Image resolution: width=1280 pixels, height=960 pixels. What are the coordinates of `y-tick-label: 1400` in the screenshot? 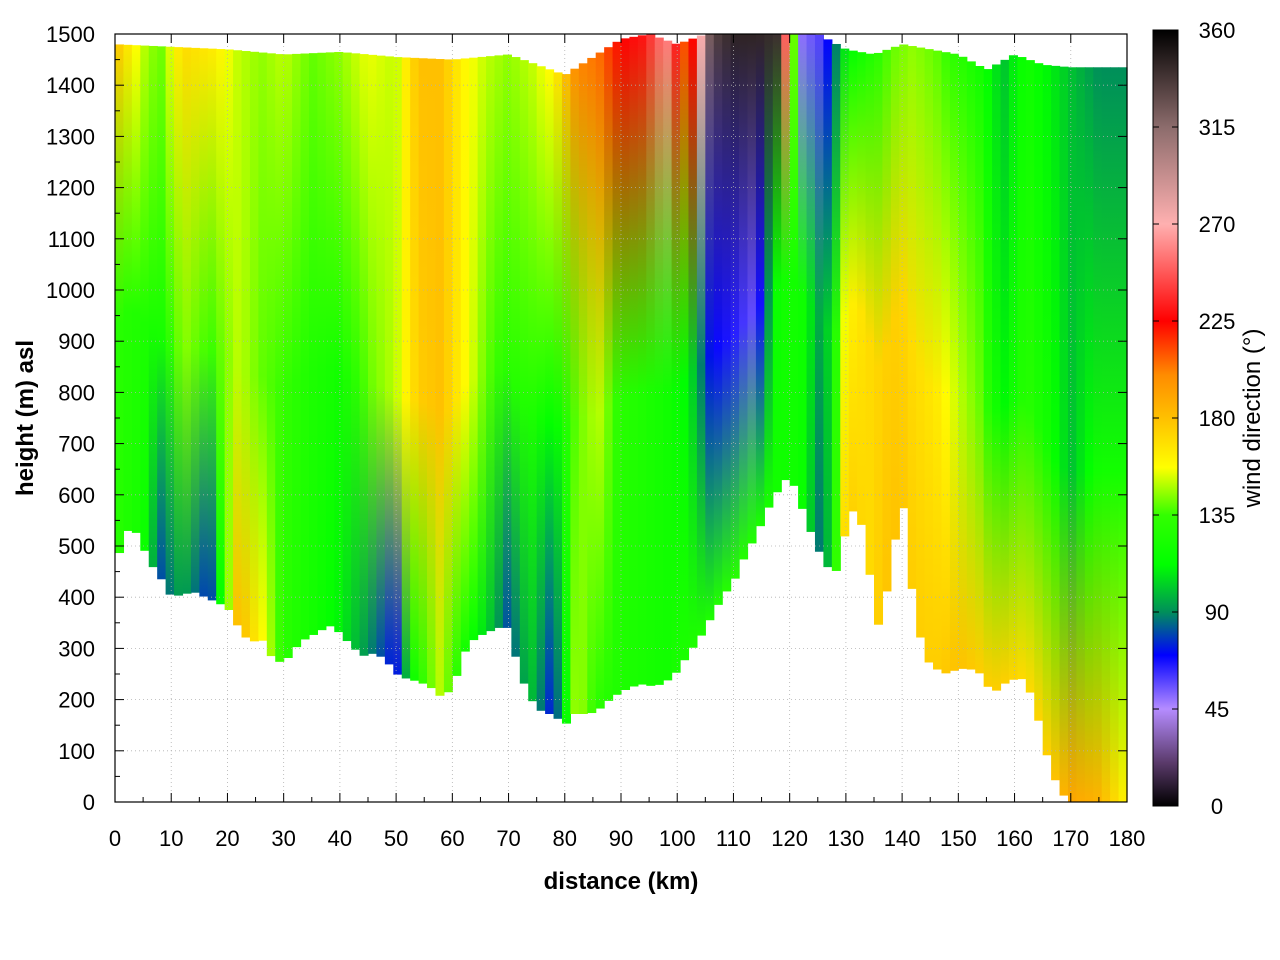 It's located at (70, 85).